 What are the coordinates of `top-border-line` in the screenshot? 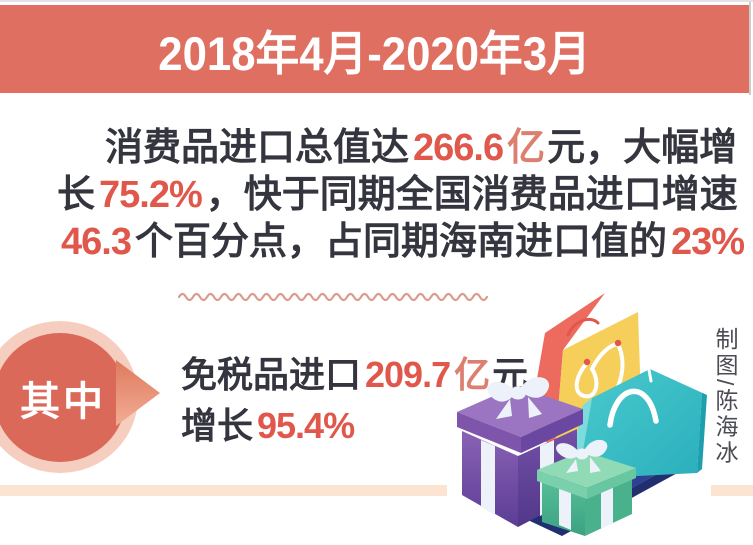 It's located at (376, 1).